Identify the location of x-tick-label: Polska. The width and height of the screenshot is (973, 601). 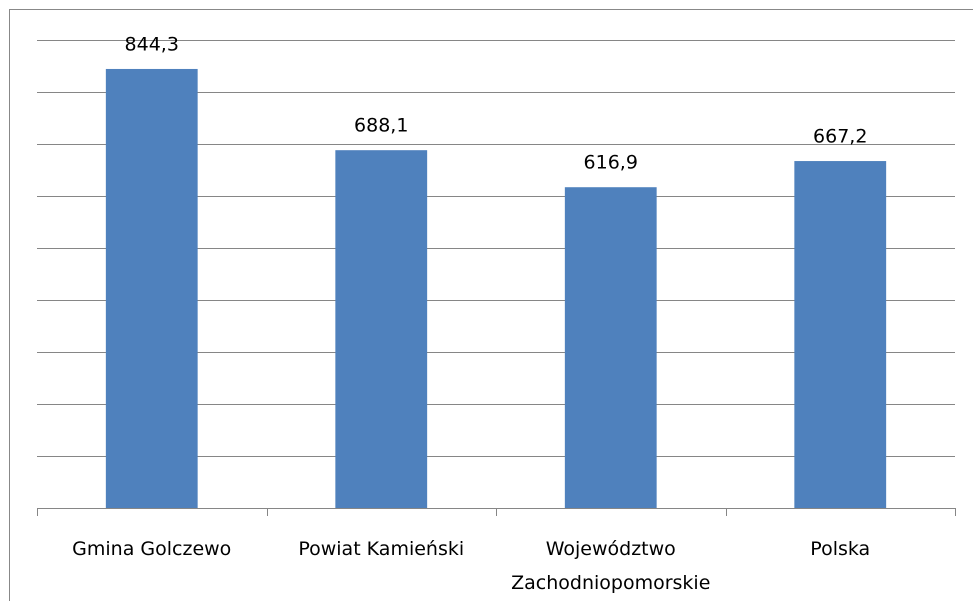
(840, 549).